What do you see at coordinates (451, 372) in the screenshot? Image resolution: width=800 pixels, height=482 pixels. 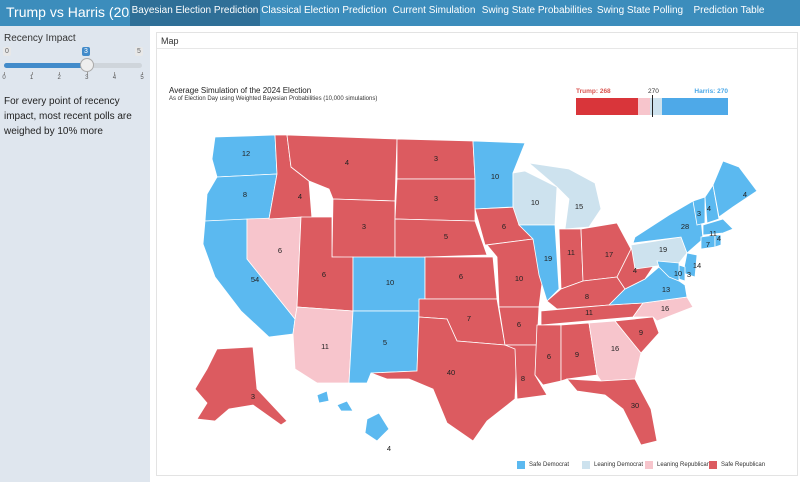 I see `ev-label-tx: 40` at bounding box center [451, 372].